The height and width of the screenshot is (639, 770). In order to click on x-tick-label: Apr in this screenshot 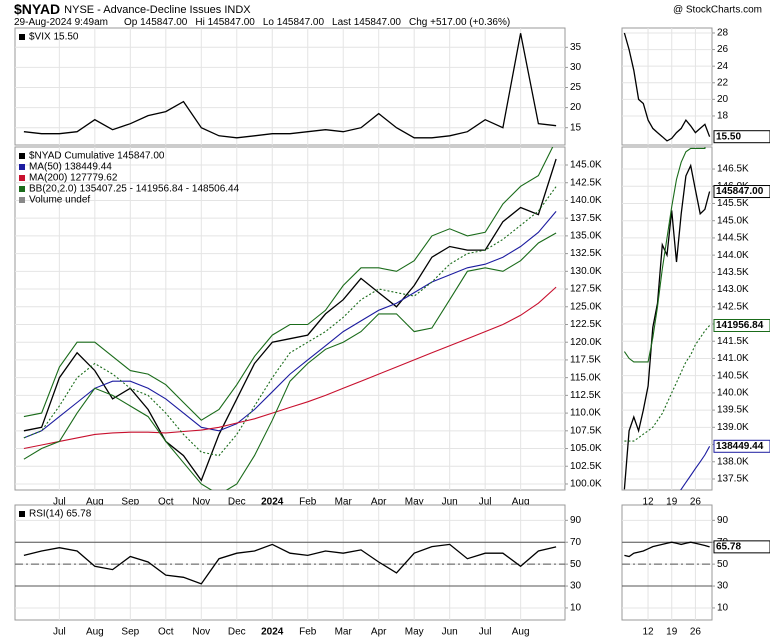, I will do `click(379, 502)`.